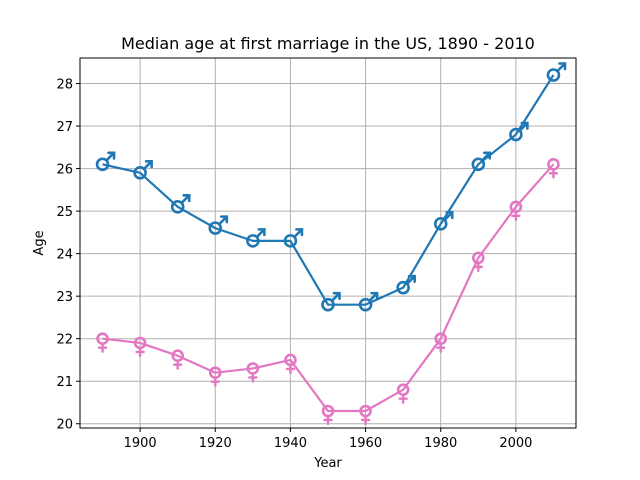  Describe the element at coordinates (64, 382) in the screenshot. I see `y-tick-label: 21` at that location.